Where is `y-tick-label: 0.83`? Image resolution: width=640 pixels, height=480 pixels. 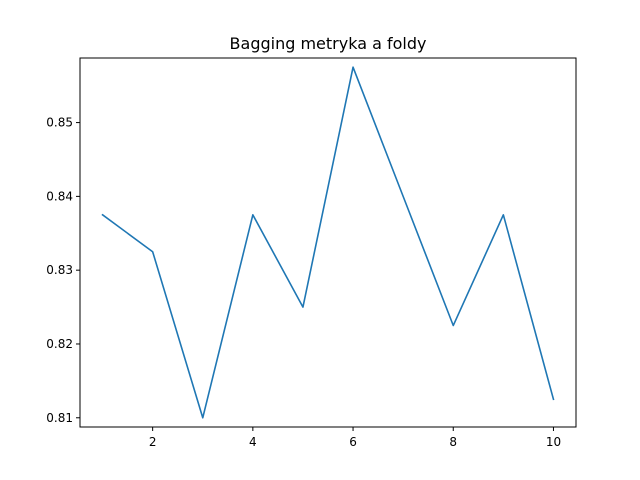 y-tick-label: 0.83 is located at coordinates (59, 270).